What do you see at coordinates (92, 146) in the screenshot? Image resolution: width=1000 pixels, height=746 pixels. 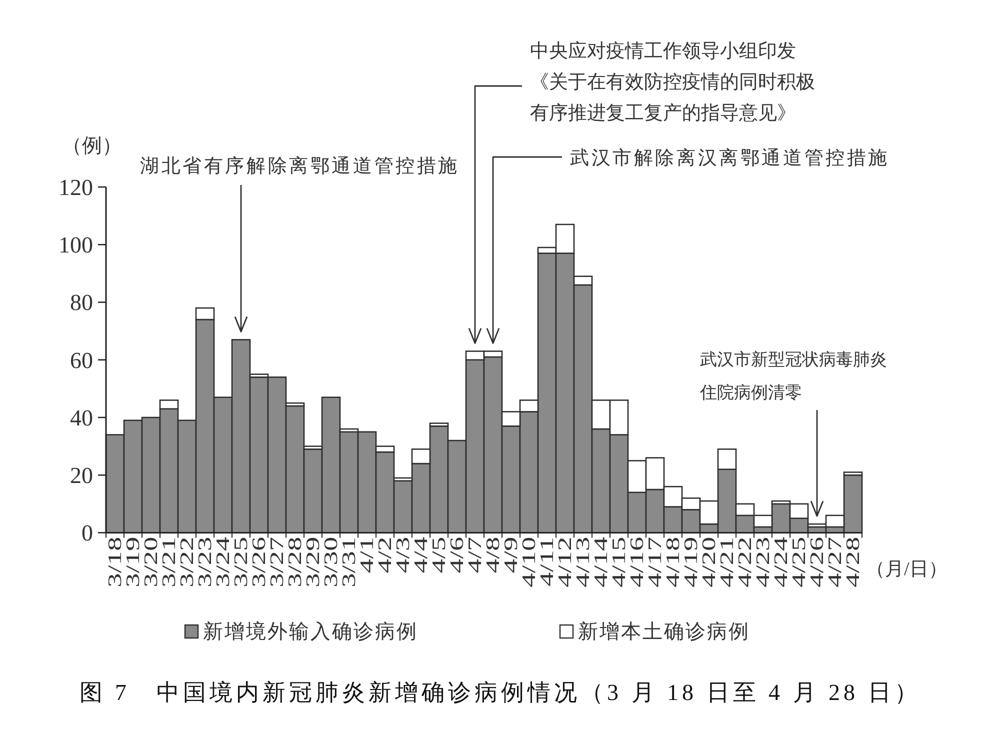 I see `y-axis-title: （例）` at bounding box center [92, 146].